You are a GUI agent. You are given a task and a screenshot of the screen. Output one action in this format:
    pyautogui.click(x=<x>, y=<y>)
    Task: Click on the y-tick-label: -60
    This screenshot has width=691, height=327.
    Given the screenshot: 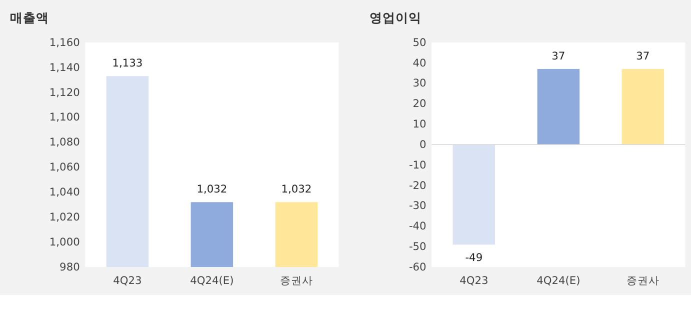 What is the action you would take?
    pyautogui.click(x=417, y=267)
    